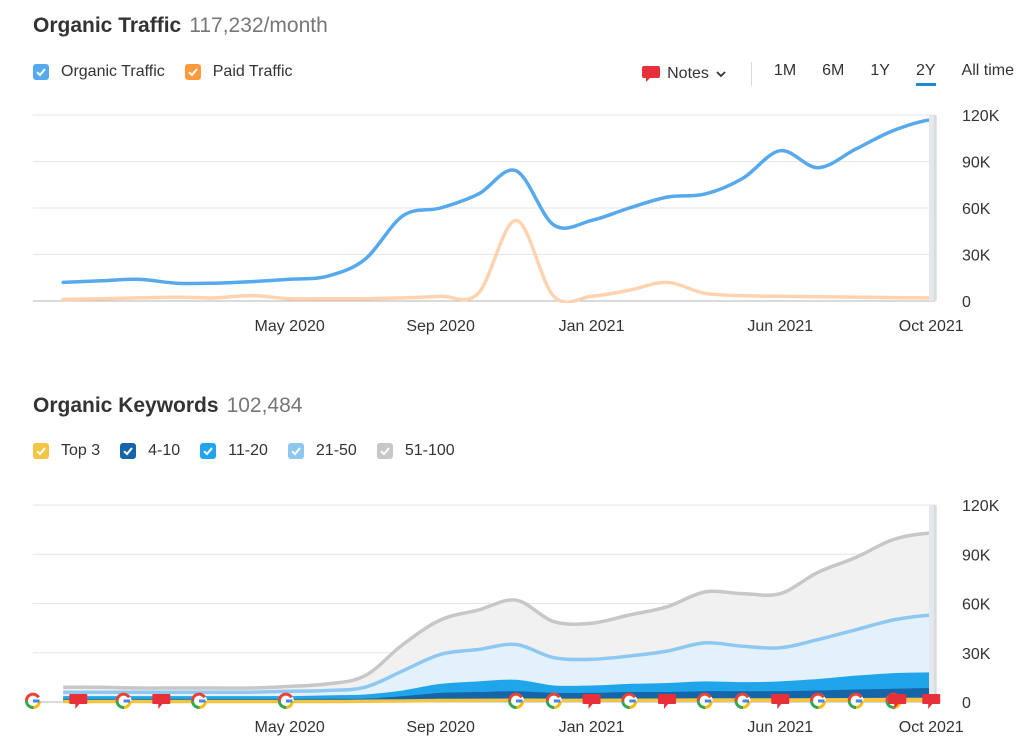 This screenshot has height=746, width=1024. I want to click on legend-label: 4-10, so click(164, 450).